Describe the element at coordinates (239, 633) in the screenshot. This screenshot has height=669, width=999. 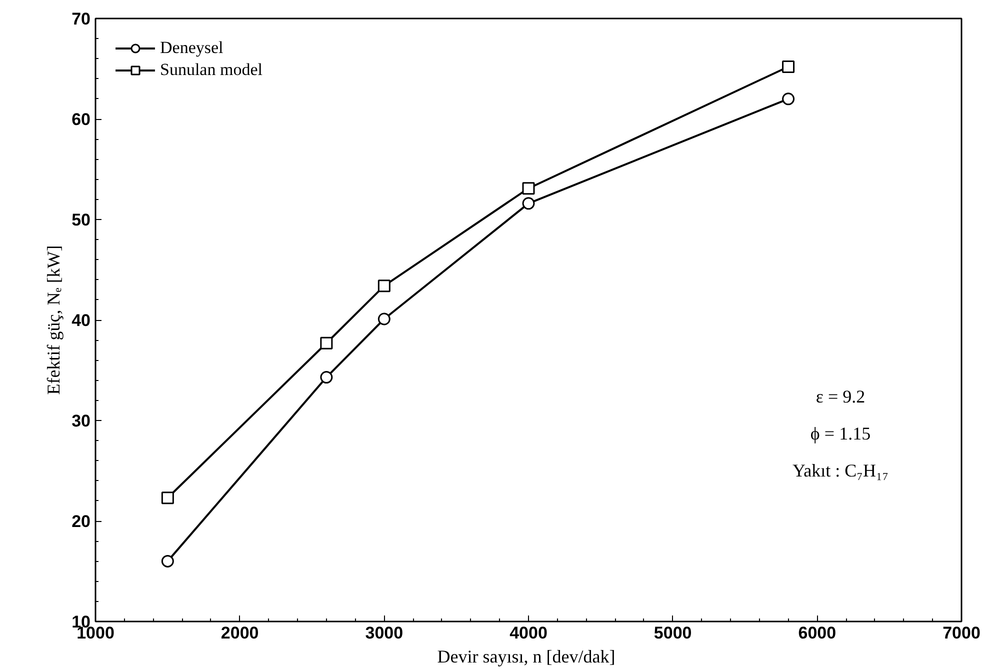
I see `x-tick-label: 2000` at that location.